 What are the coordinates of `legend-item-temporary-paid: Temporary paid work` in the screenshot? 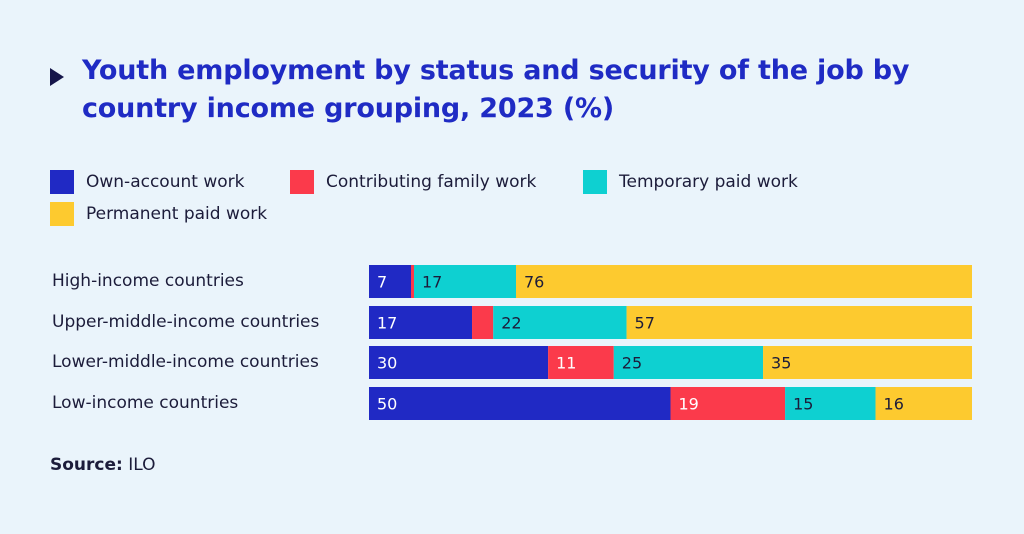 It's located at (690, 182).